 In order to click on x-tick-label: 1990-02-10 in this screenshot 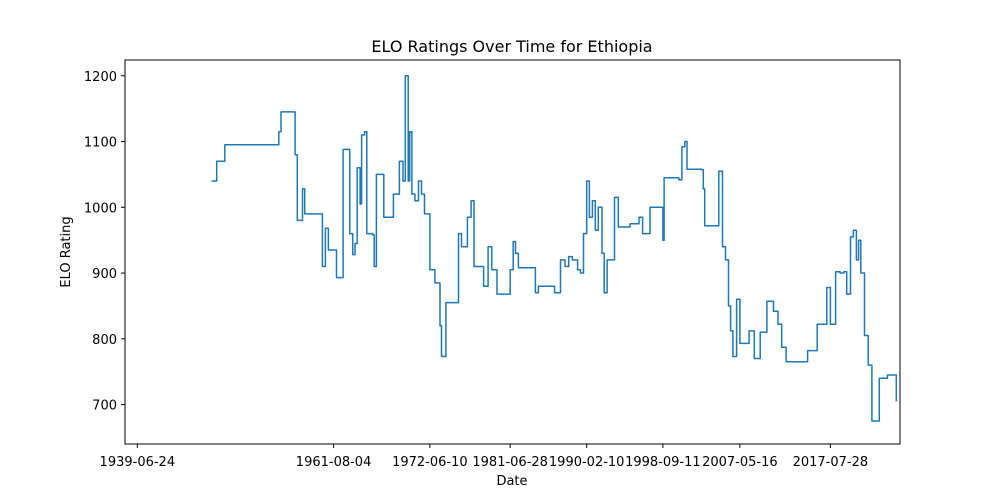, I will do `click(587, 462)`.